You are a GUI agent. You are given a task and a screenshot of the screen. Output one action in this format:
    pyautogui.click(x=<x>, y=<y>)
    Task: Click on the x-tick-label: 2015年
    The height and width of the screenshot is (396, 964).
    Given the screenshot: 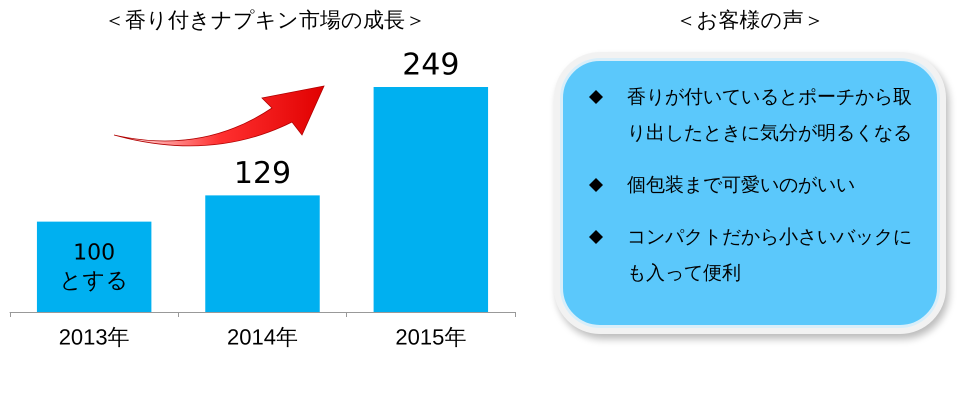 What is the action you would take?
    pyautogui.click(x=430, y=337)
    